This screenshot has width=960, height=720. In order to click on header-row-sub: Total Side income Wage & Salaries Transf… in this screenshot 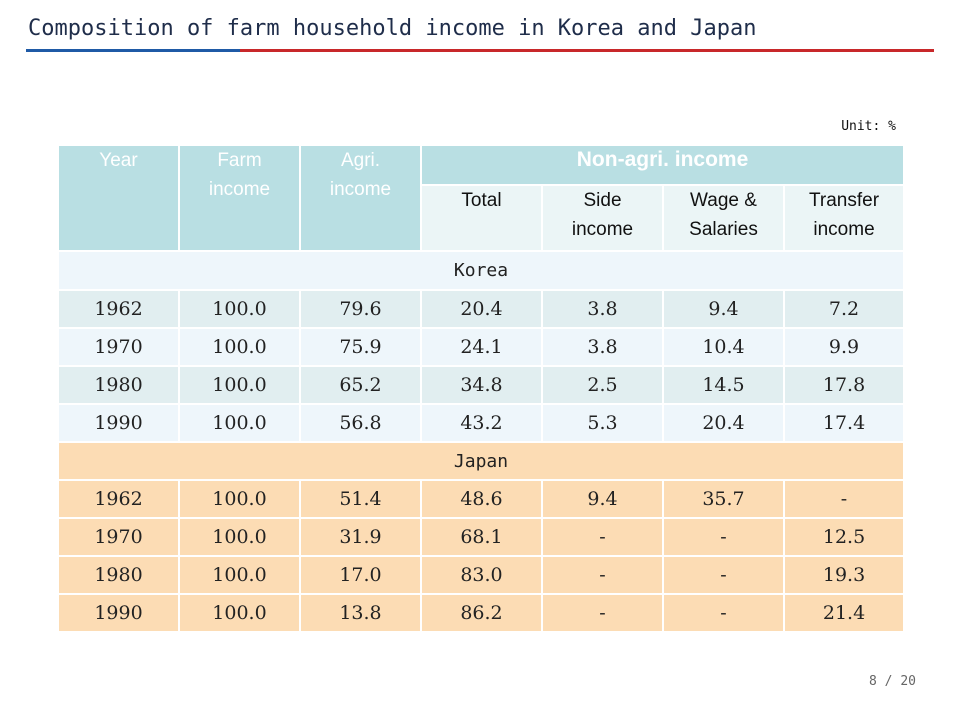, I will do `click(482, 218)`.